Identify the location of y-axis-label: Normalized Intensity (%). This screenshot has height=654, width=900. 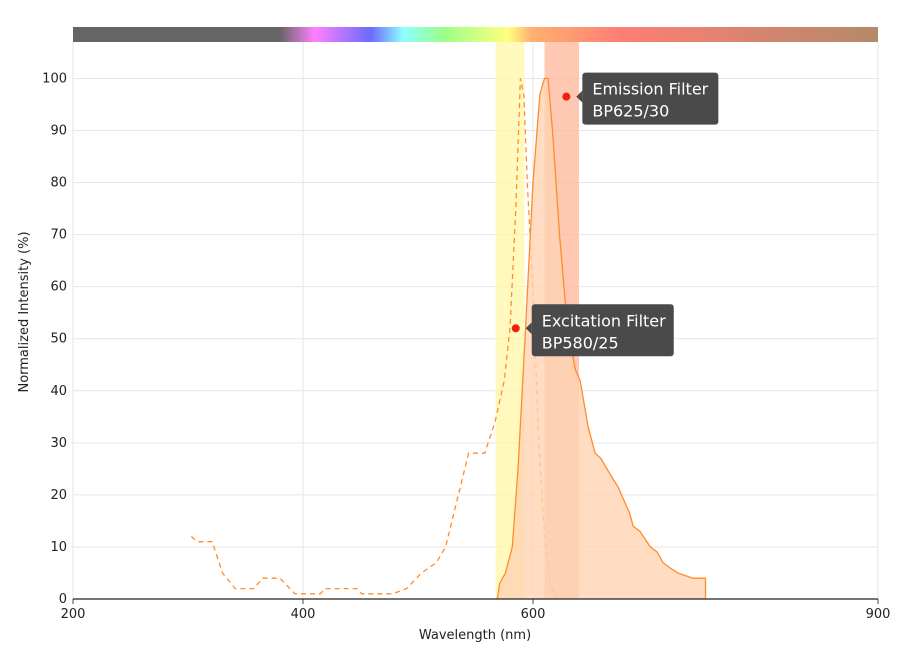
(24, 311).